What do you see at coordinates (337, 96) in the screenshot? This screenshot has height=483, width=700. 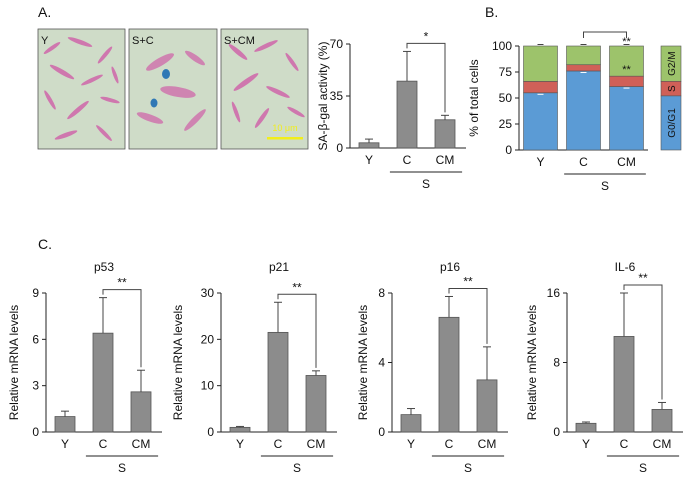 I see `y-tick-label: 35` at bounding box center [337, 96].